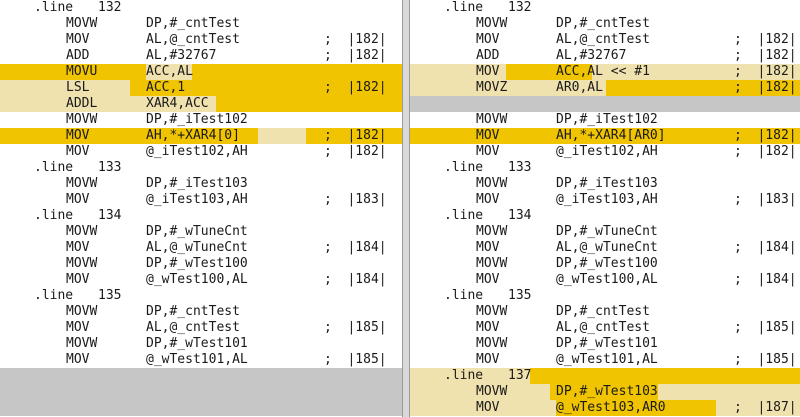 This screenshot has width=800, height=417. What do you see at coordinates (110, 295) in the screenshot?
I see `source-line-number: 135` at bounding box center [110, 295].